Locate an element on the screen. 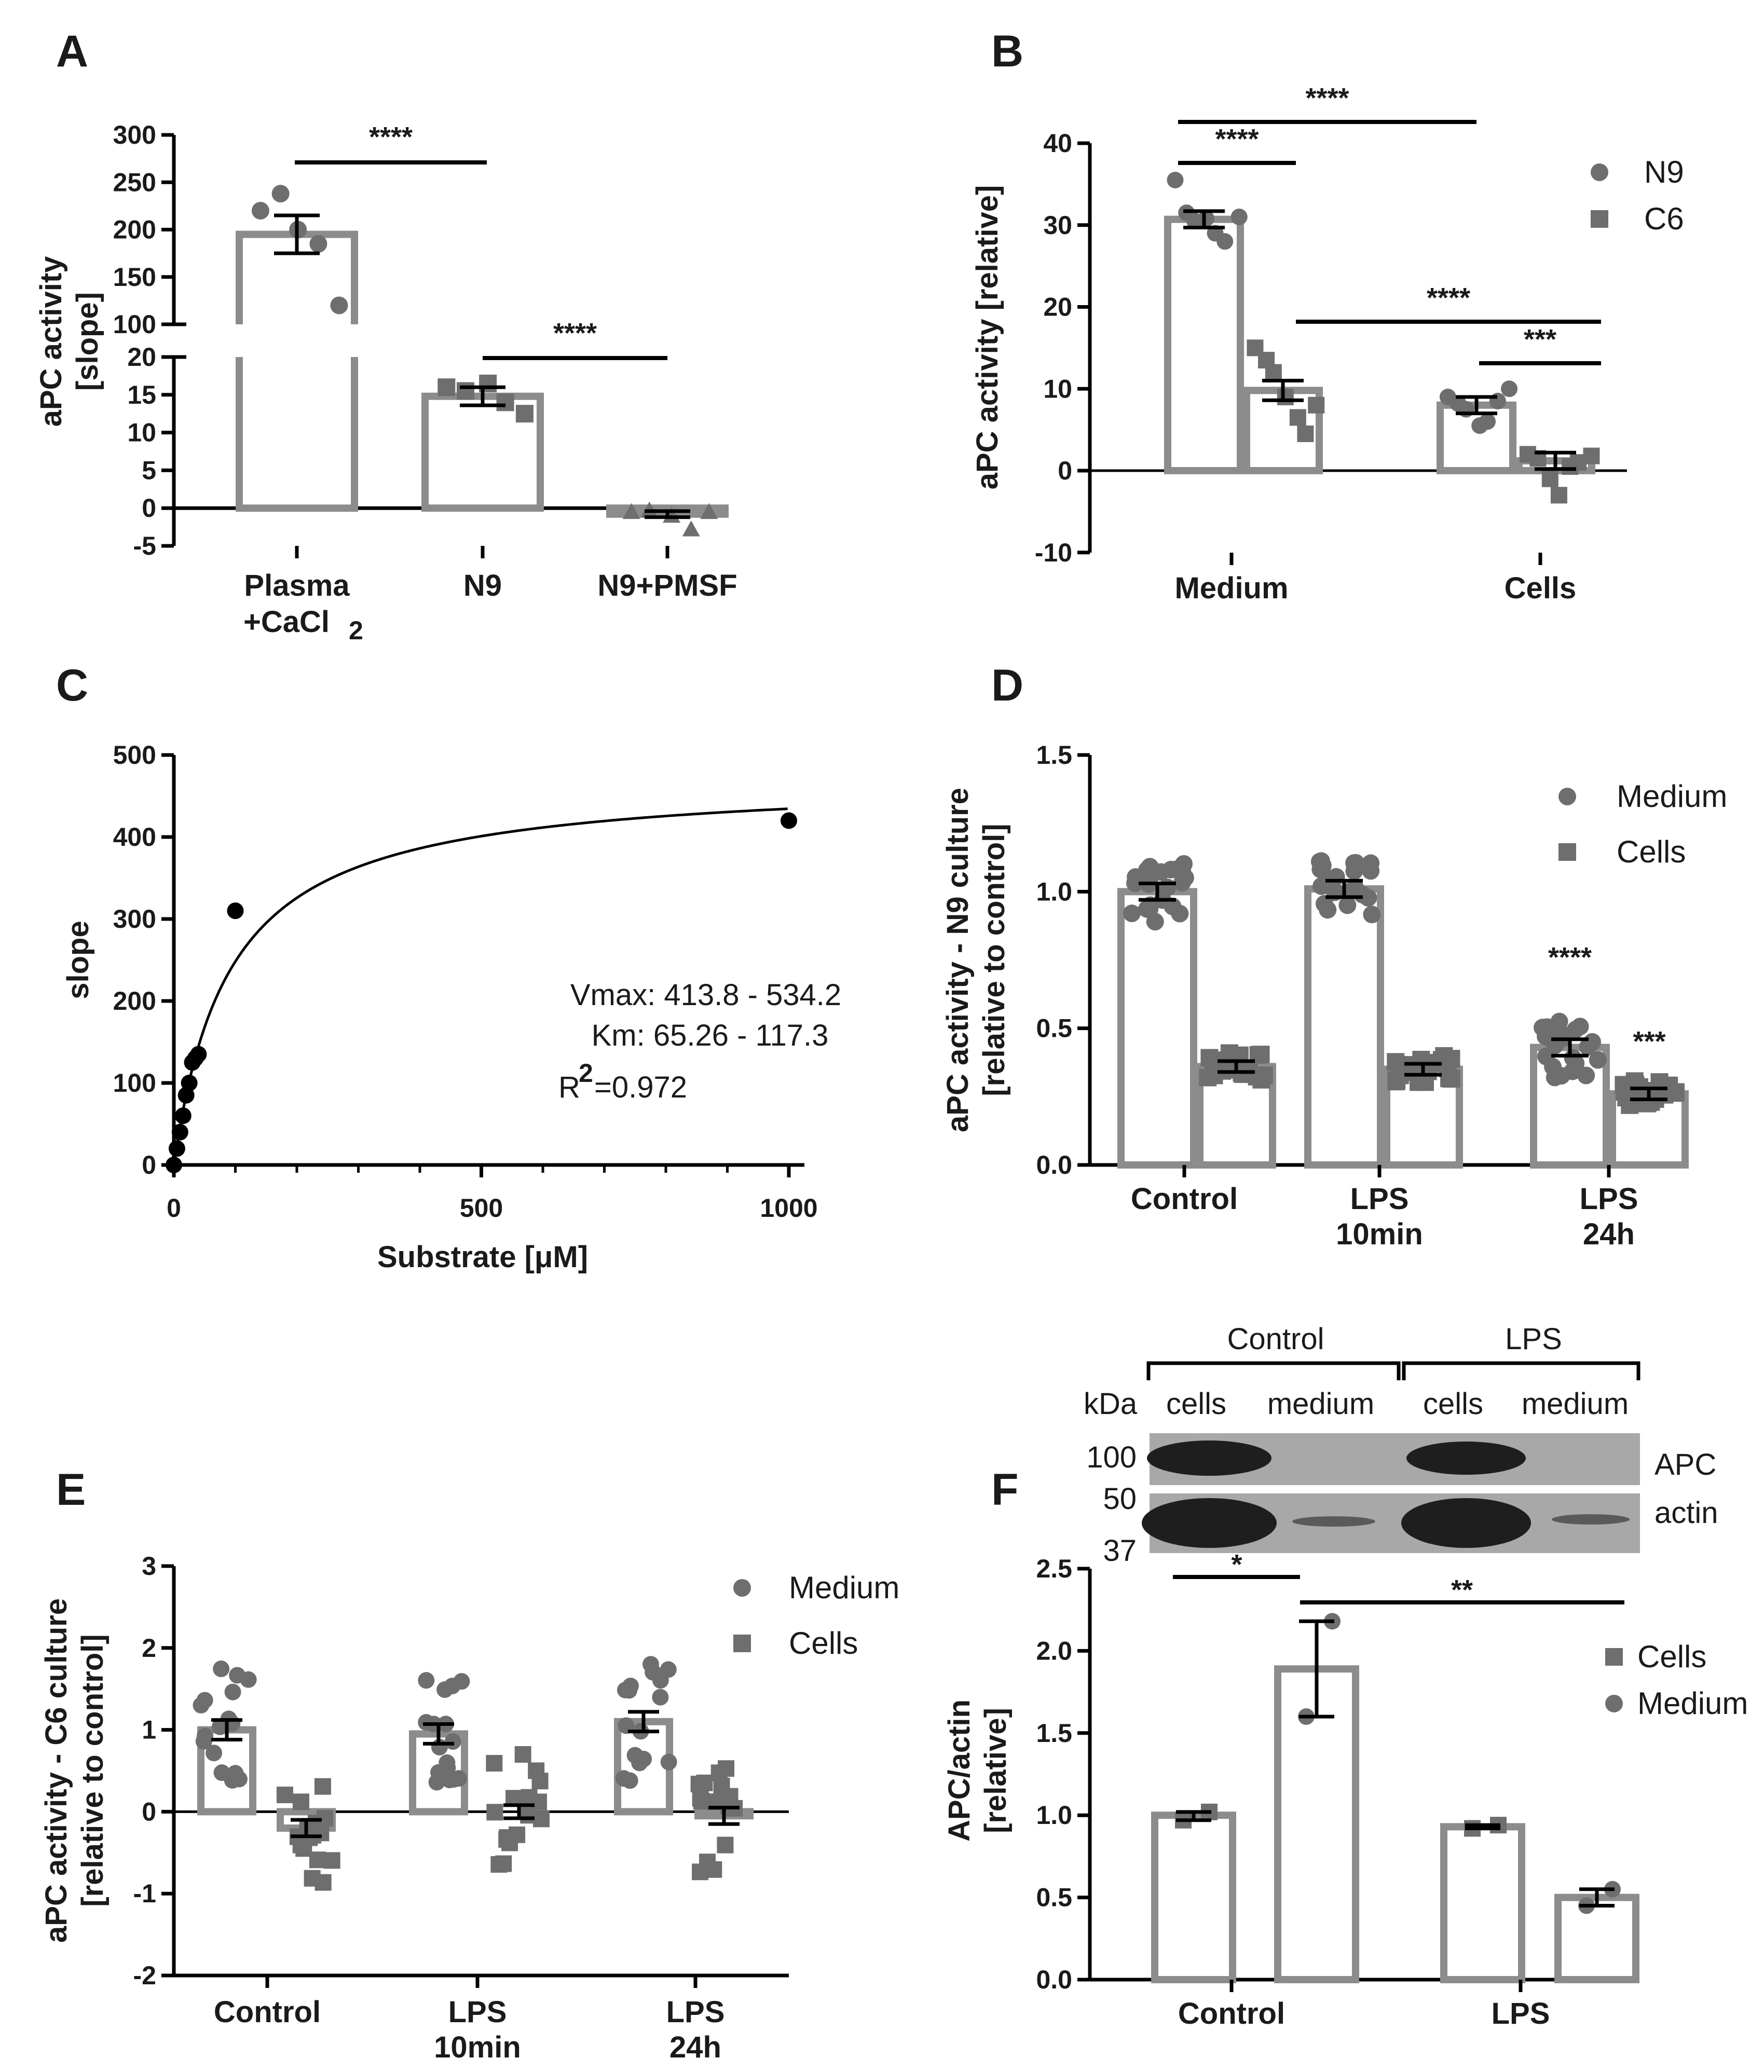  panel-label-D: D is located at coordinates (1007, 685).